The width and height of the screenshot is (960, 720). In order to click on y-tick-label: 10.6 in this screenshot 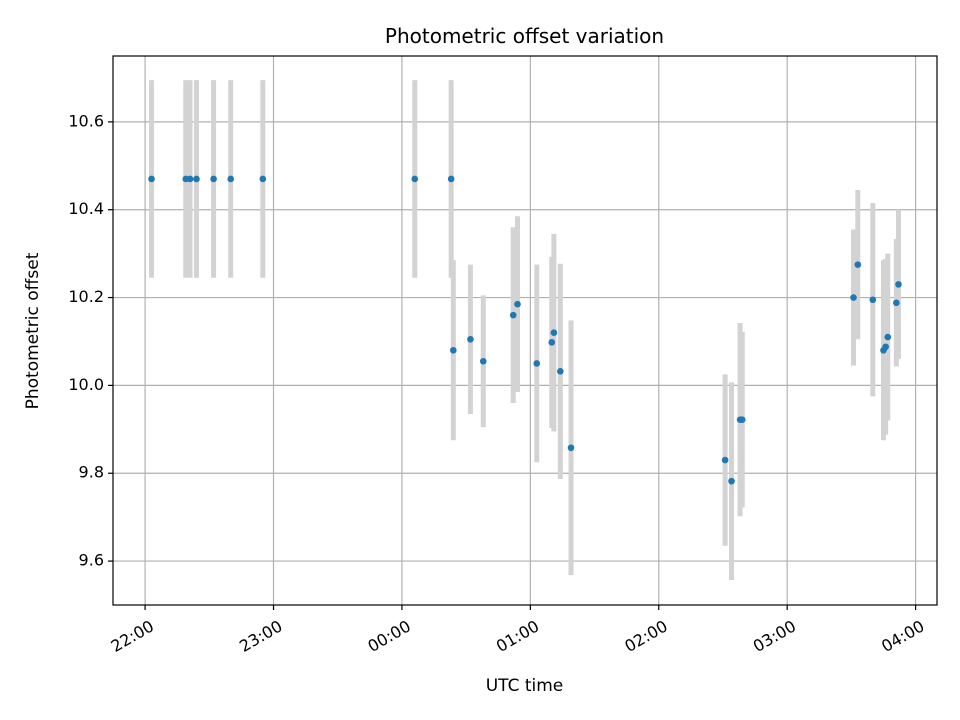, I will do `click(86, 120)`.